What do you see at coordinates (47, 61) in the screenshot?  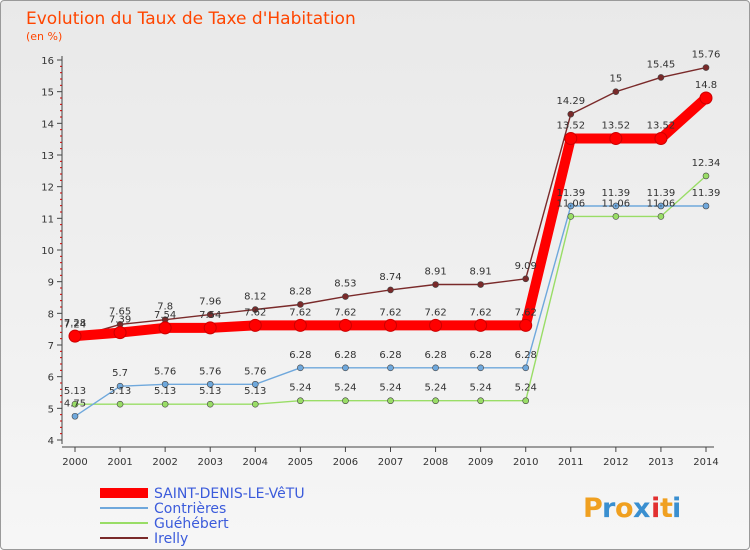 I see `y-tick-label: 16` at bounding box center [47, 61].